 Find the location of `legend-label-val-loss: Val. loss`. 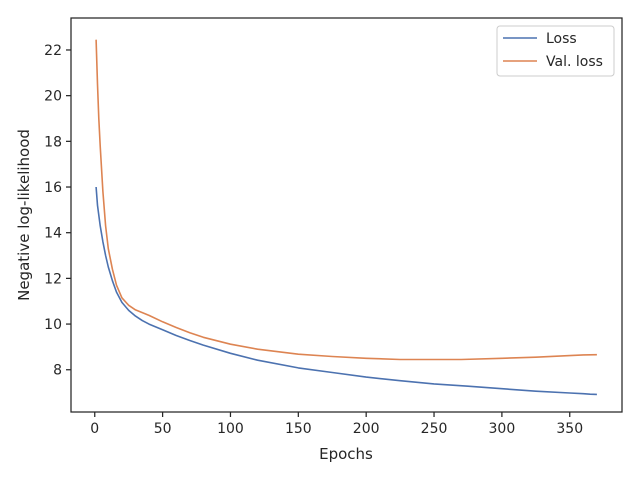

legend-label-val-loss: Val. loss is located at coordinates (574, 62).